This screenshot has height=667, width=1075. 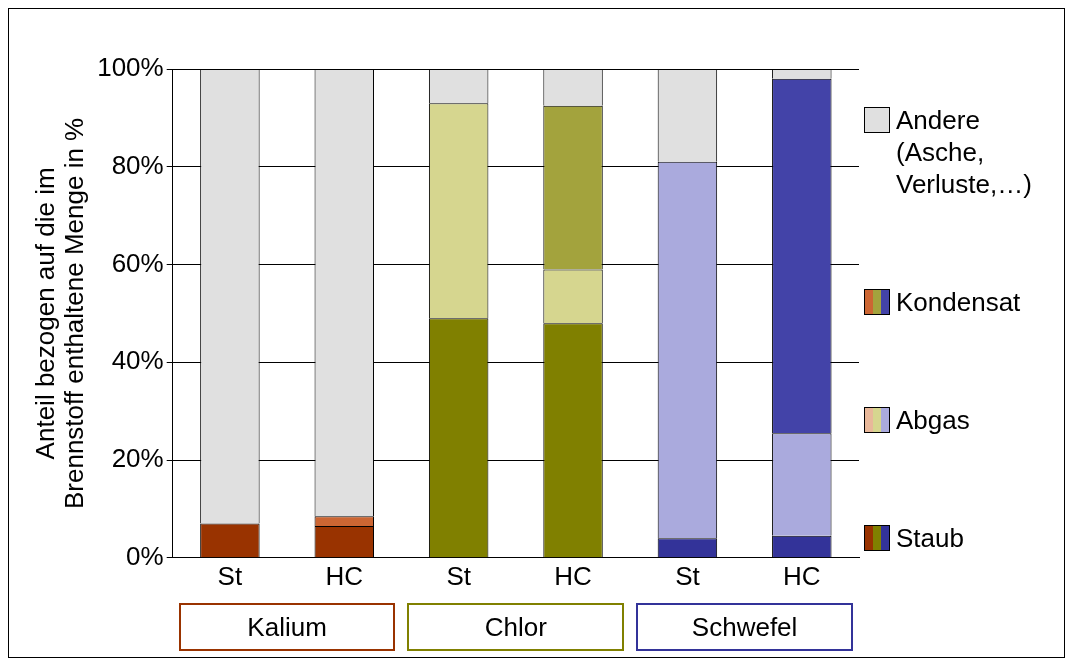 I want to click on y-tick-label: 0%, so click(x=145, y=555).